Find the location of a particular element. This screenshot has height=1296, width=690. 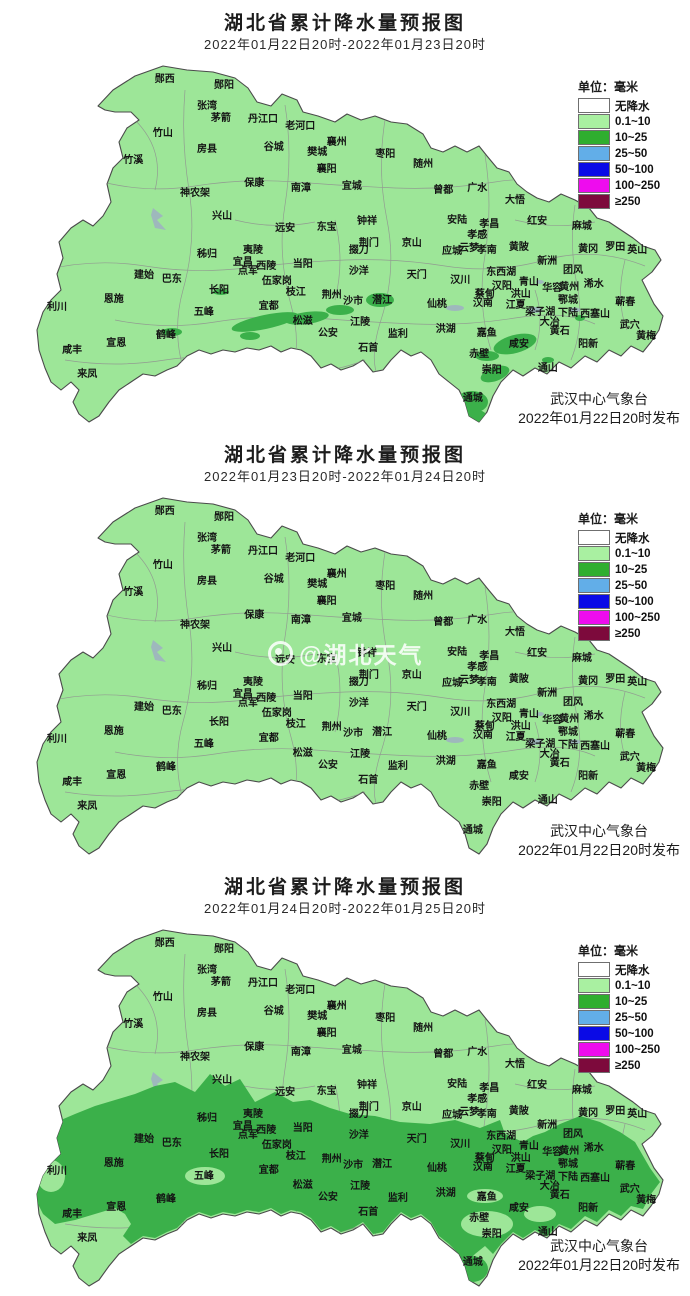

date-range: 2022年01月23日20时-2022年01月24日20时 is located at coordinates (345, 476).